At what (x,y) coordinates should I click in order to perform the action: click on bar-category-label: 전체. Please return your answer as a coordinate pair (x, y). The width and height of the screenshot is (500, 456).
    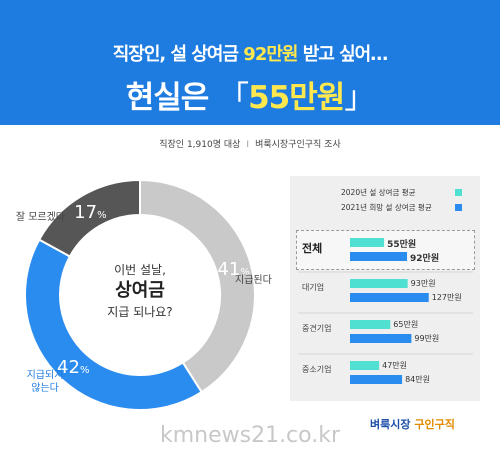
    Looking at the image, I should click on (312, 248).